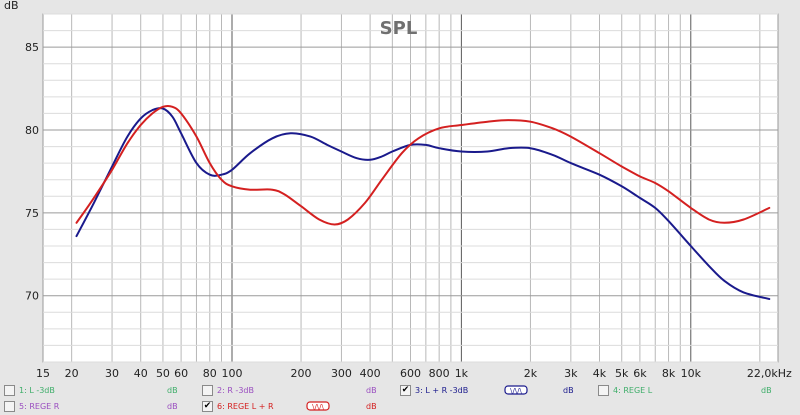  I want to click on x-tick-label: 20, so click(72, 373).